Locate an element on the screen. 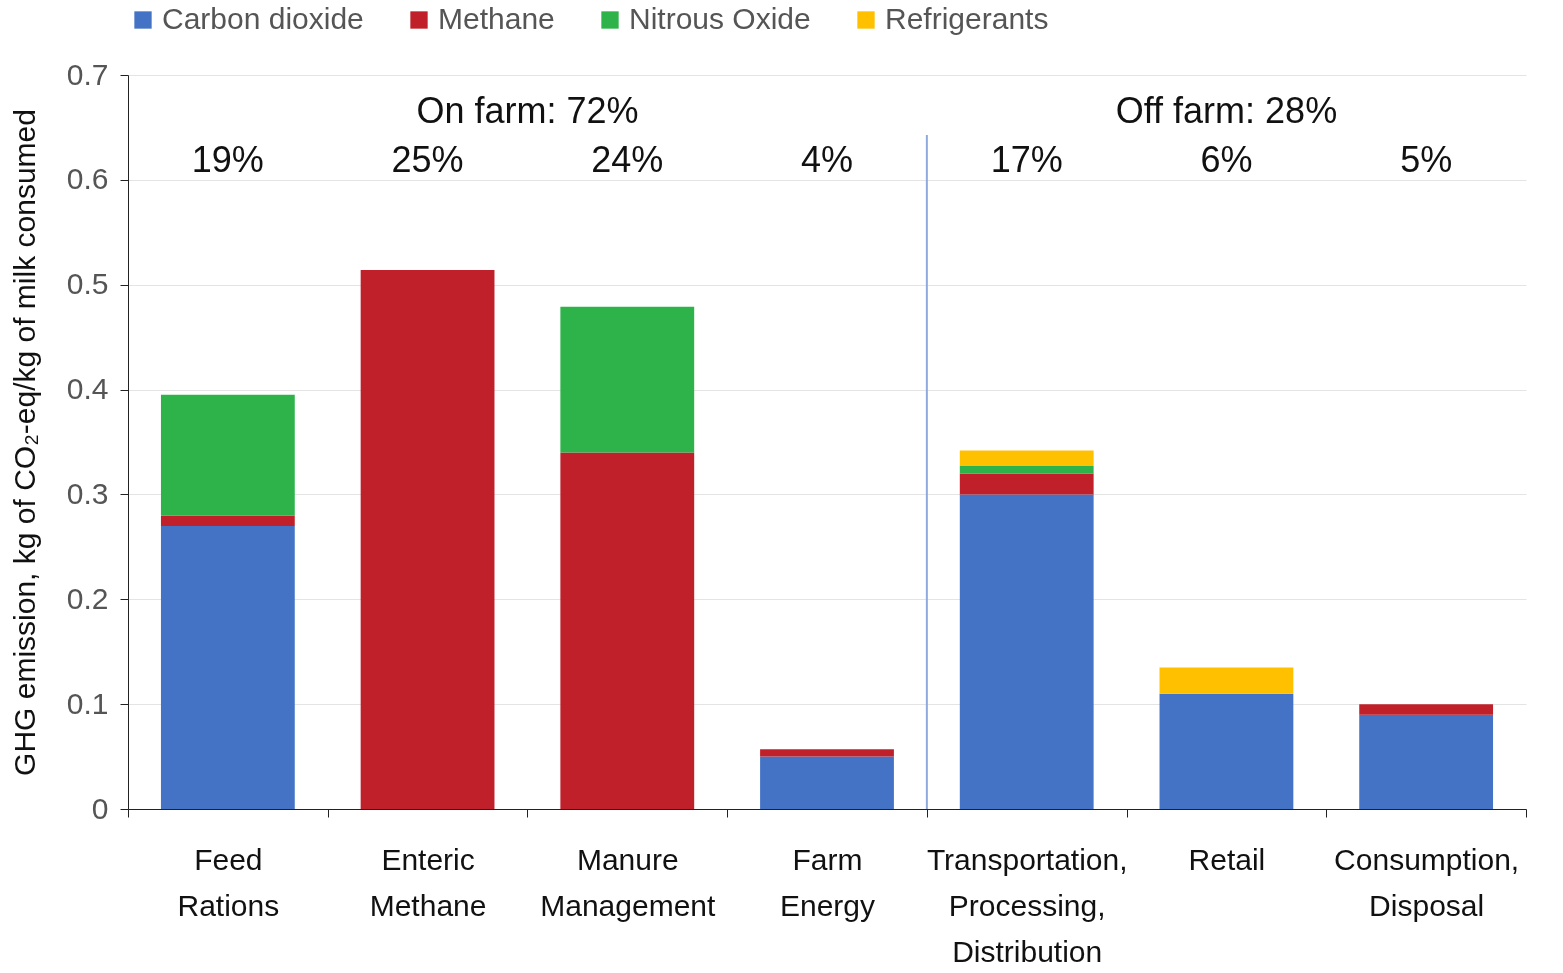 The image size is (1563, 973). y-tick-label: 0.4 is located at coordinates (87, 389).